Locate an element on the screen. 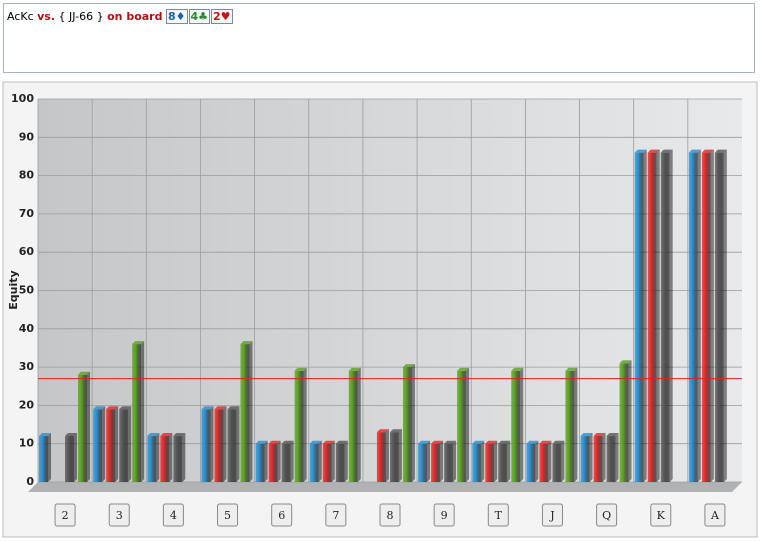 Image resolution: width=762 pixels, height=541 pixels. y-tick-label: 10 is located at coordinates (27, 443).